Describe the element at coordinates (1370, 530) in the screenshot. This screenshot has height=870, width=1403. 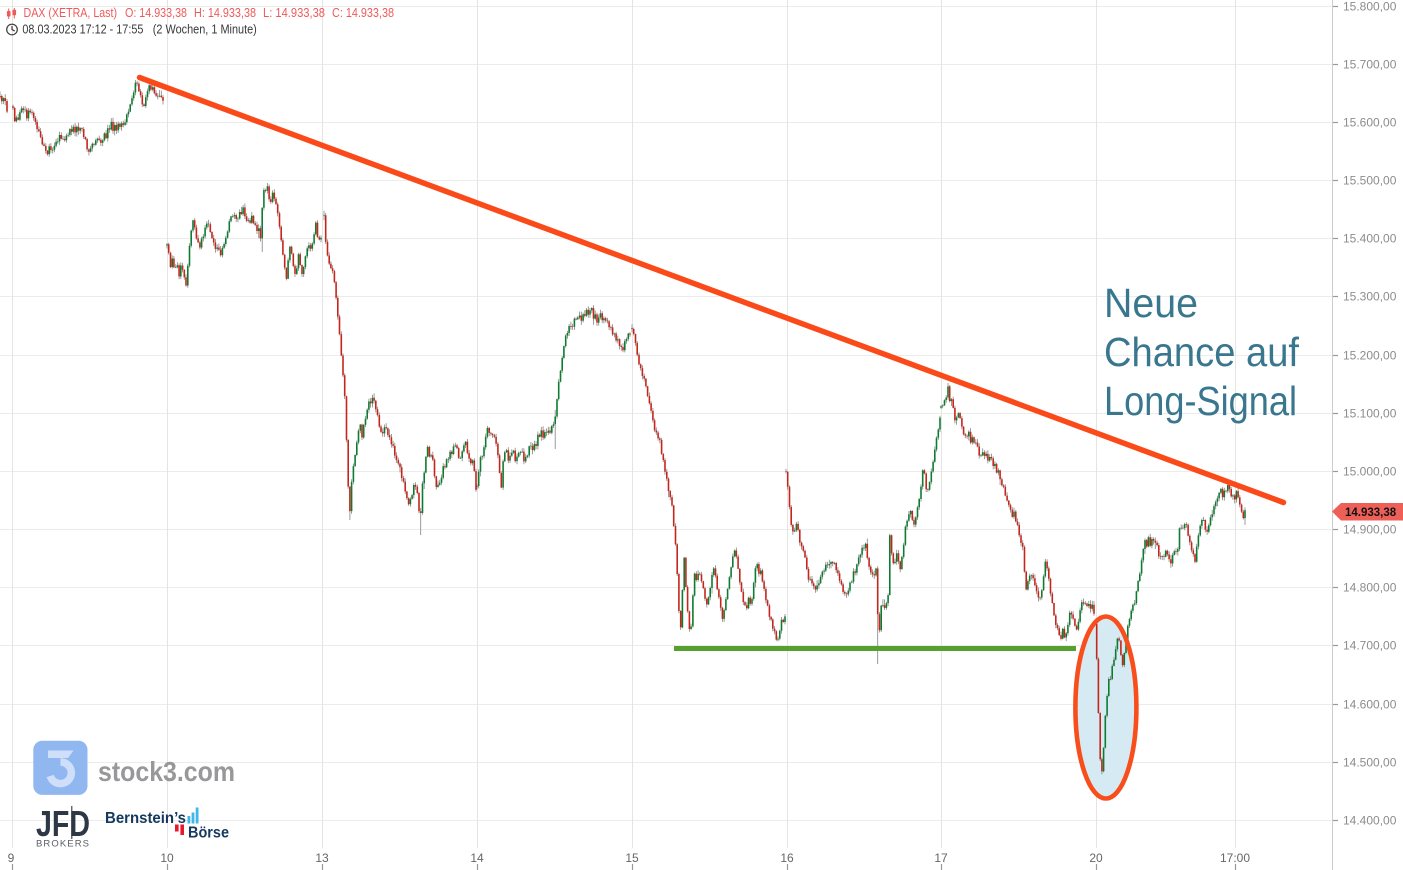
I see `svg-text: 14.900,00` at that location.